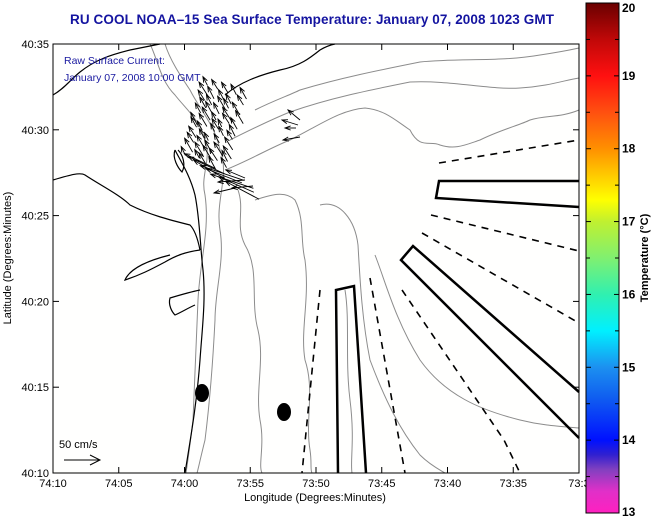  I want to click on coastline-shore, so click(189, 311).